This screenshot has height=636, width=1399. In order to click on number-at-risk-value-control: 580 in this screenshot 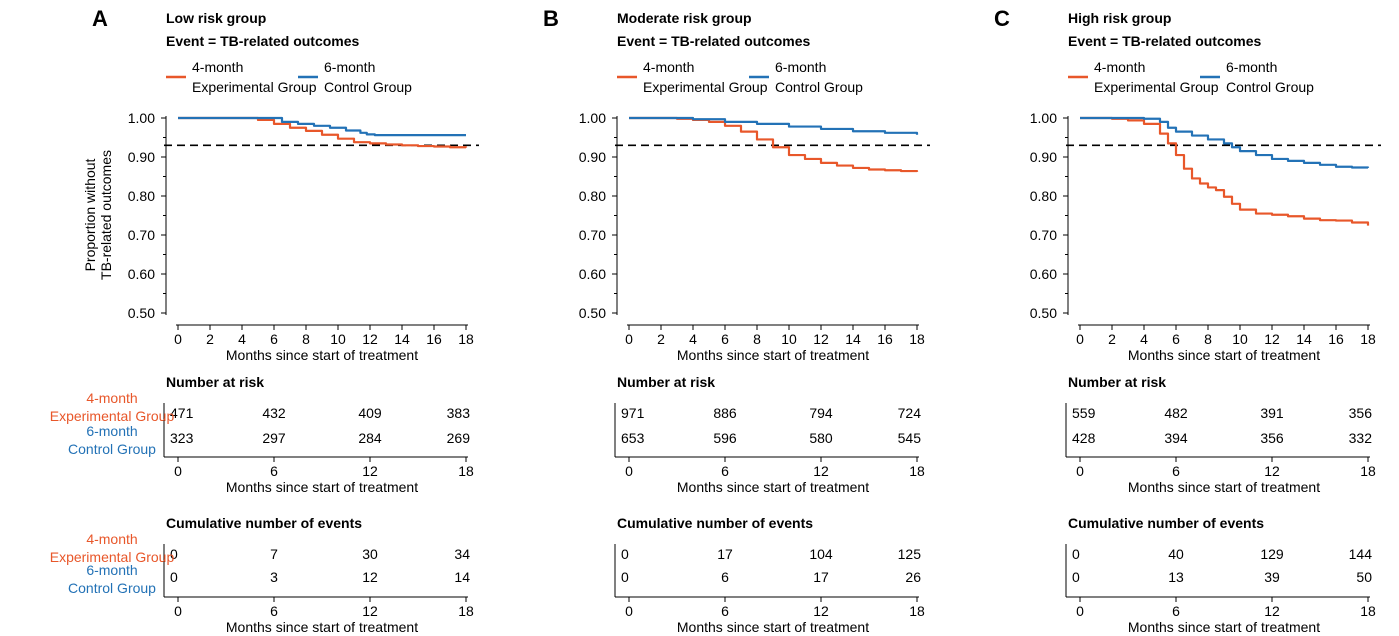, I will do `click(821, 438)`.